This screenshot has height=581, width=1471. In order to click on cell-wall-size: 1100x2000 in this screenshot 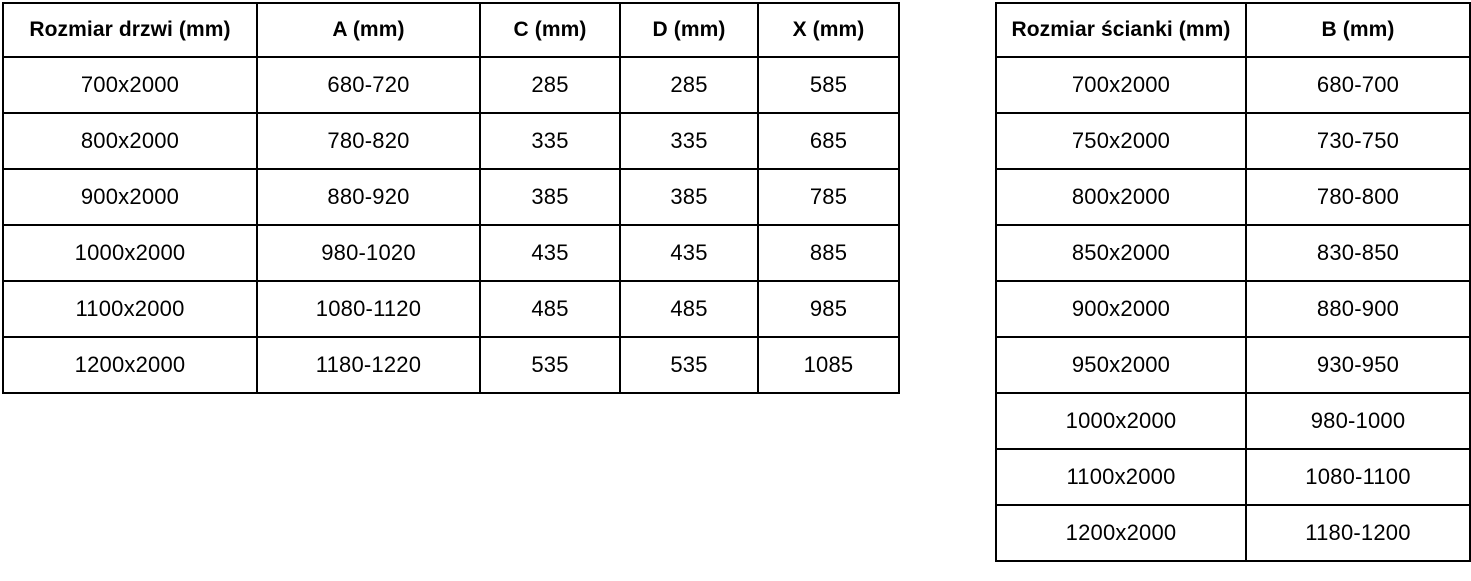, I will do `click(1121, 477)`.